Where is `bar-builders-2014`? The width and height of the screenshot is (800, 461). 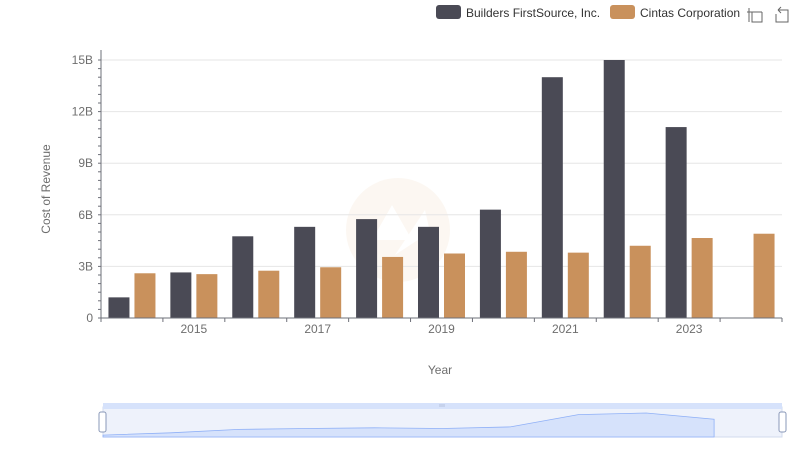
bar-builders-2014 is located at coordinates (119, 307).